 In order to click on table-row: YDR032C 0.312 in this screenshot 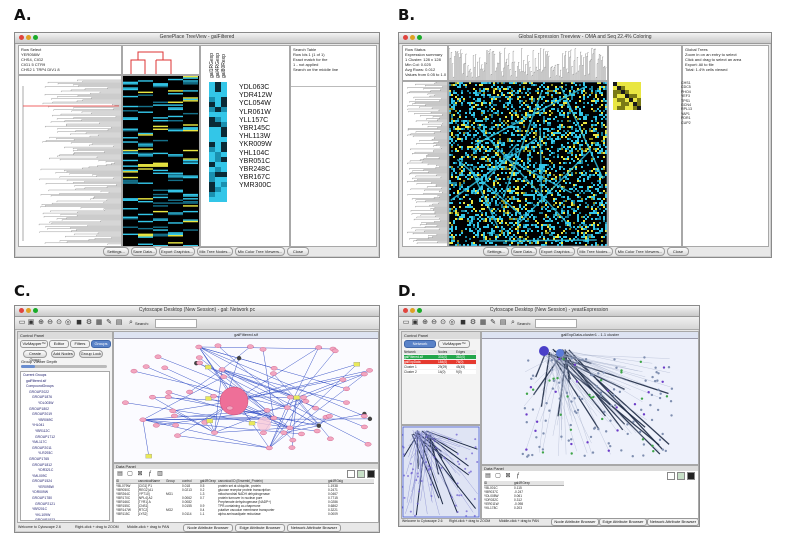, I will do `click(524, 500)`.